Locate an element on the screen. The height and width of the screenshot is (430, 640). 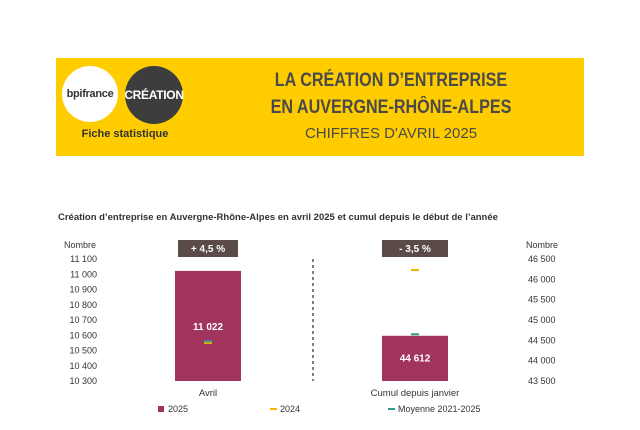
y-tick-label: 44 500 is located at coordinates (542, 340).